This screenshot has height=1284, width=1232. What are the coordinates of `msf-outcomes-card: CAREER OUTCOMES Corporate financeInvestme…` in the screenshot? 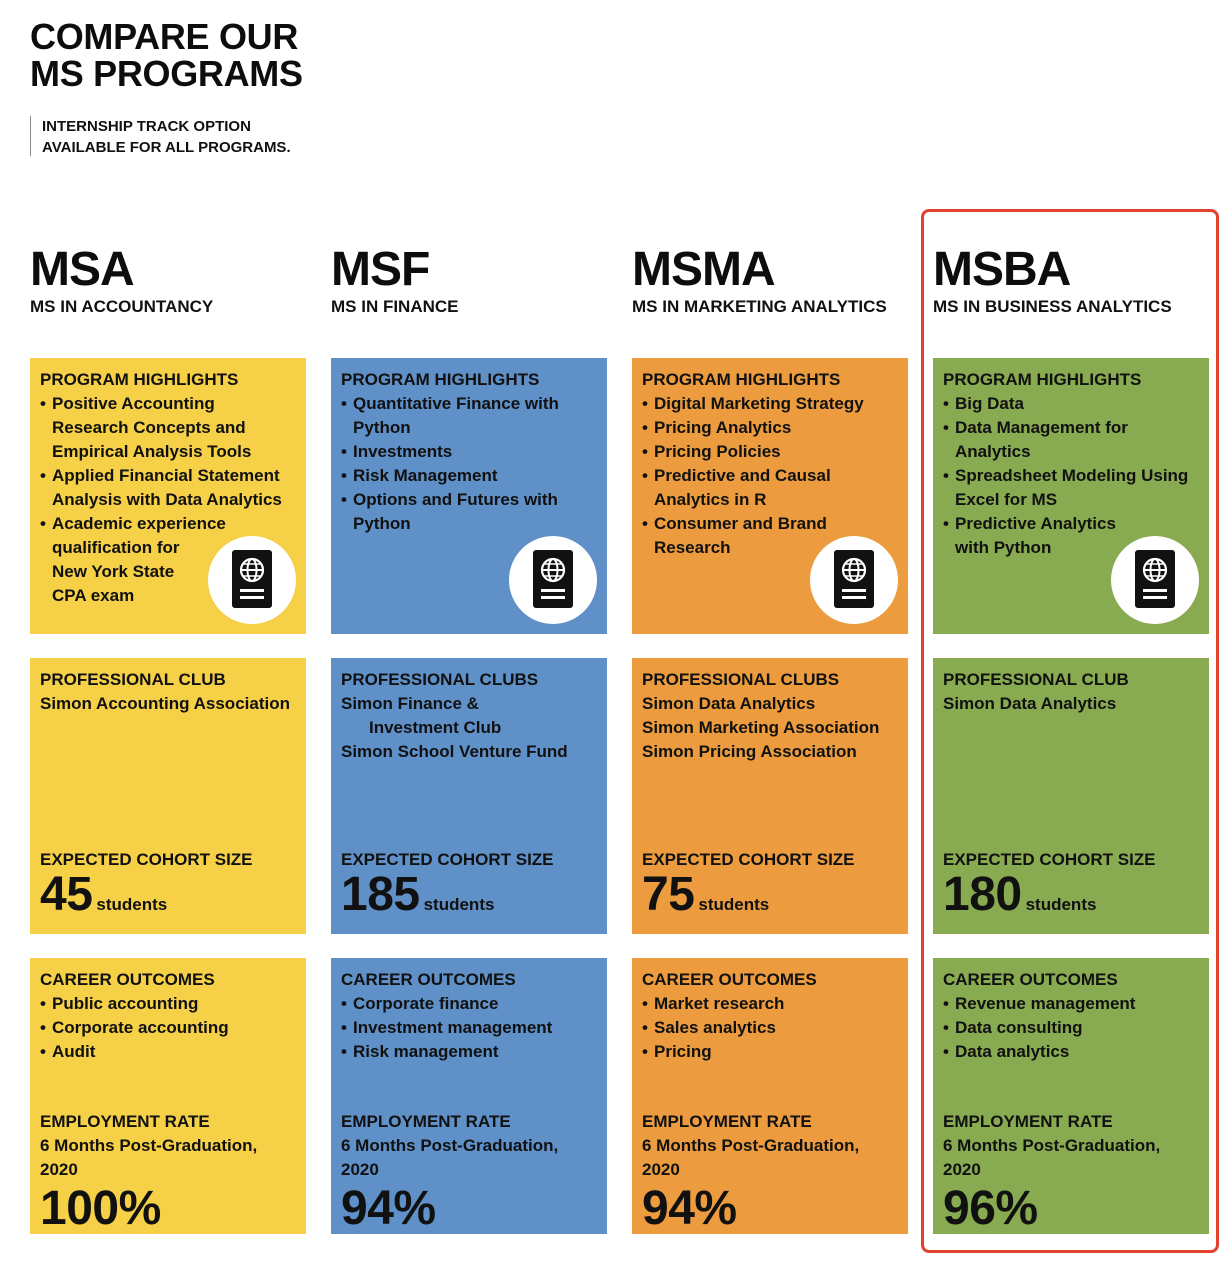 It's located at (469, 1096).